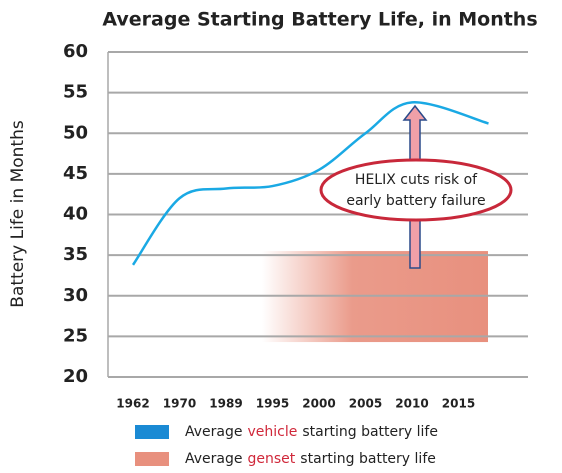 The image size is (562, 473). What do you see at coordinates (273, 432) in the screenshot?
I see `legend-text: vehicle` at bounding box center [273, 432].